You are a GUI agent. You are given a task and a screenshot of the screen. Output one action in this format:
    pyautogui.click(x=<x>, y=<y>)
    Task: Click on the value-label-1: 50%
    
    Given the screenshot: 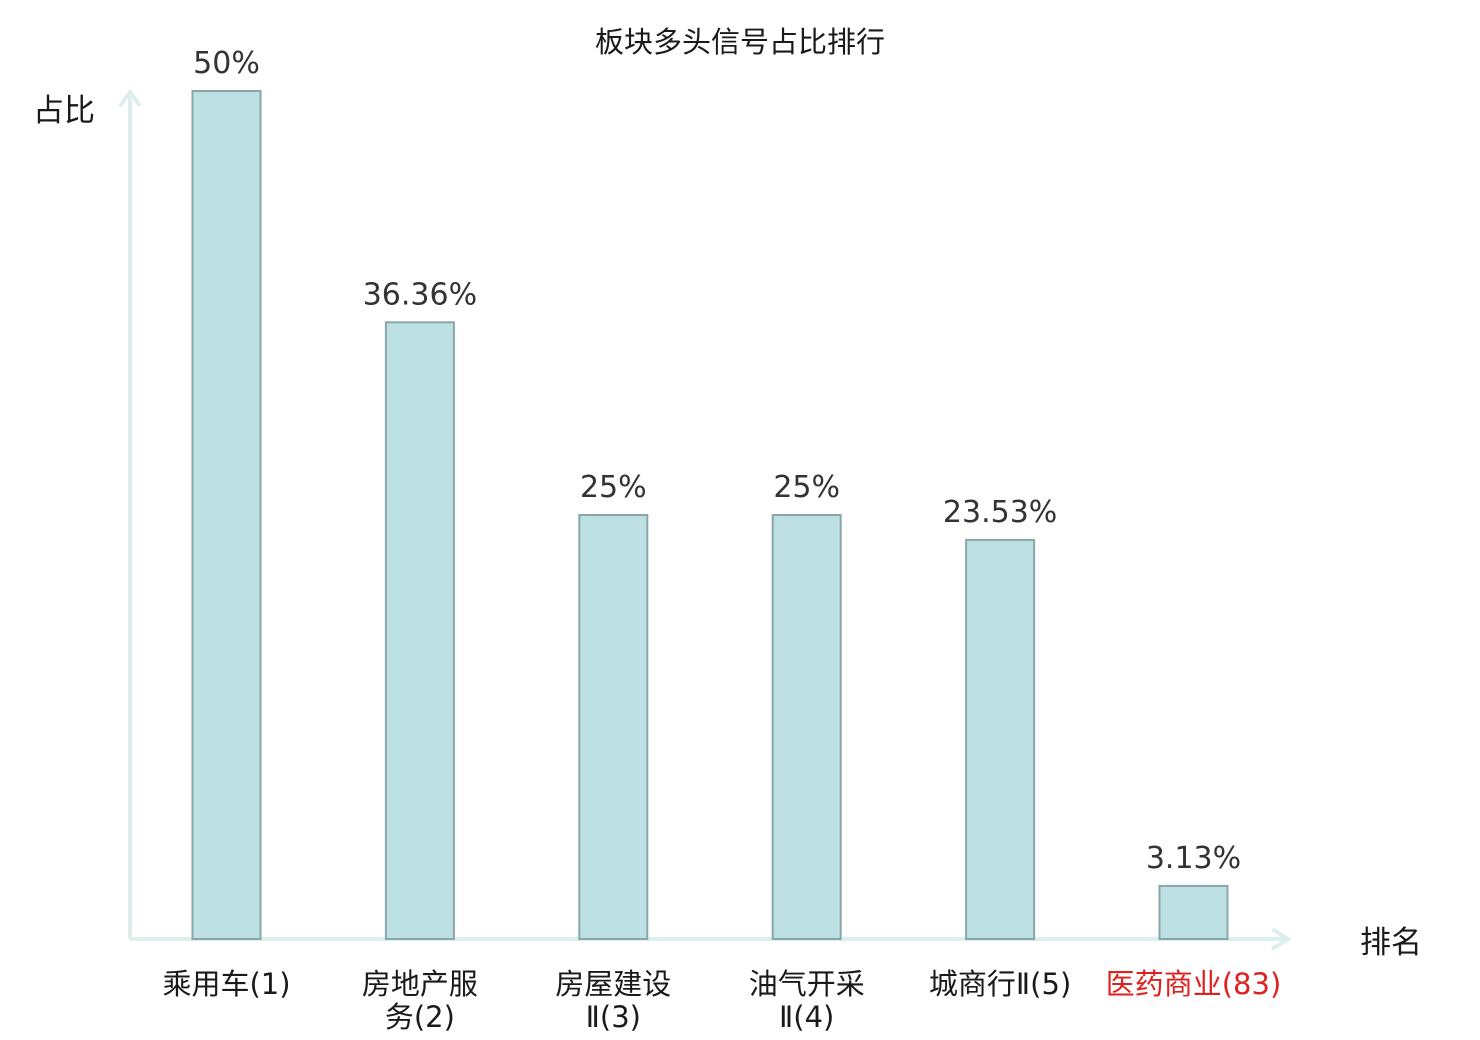 What is the action you would take?
    pyautogui.click(x=226, y=63)
    